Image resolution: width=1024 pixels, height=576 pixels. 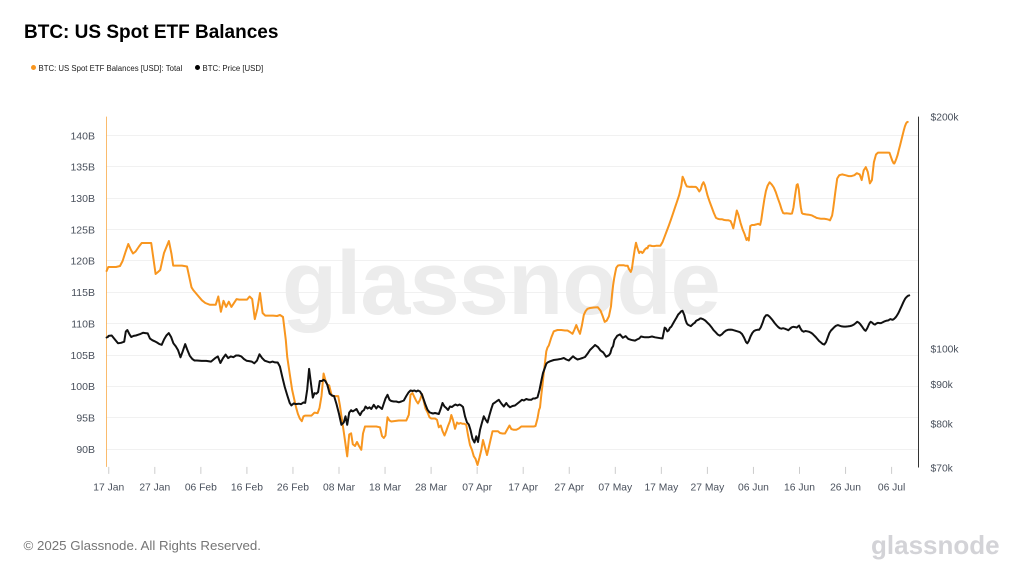 I want to click on svg-text: 16 Jun, so click(x=799, y=487).